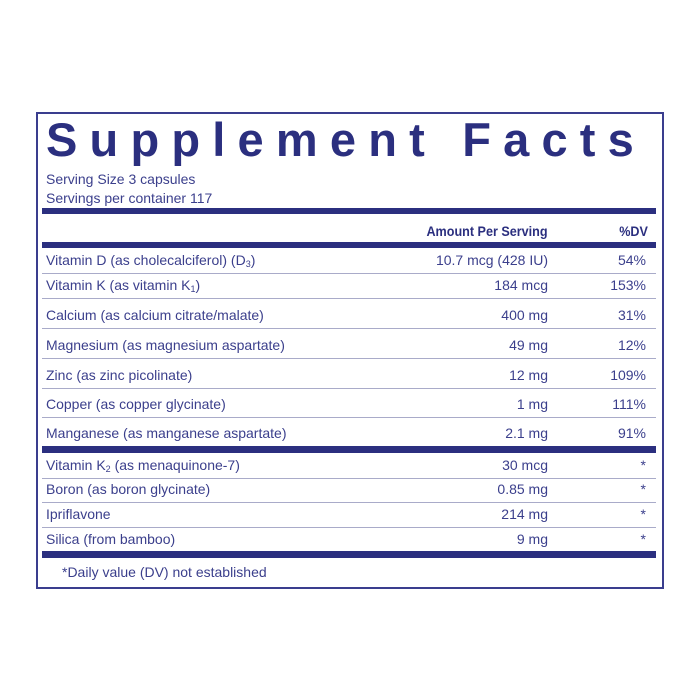  I want to click on name-text: Vitamin D (as cholecalciferol) (D, so click(146, 260).